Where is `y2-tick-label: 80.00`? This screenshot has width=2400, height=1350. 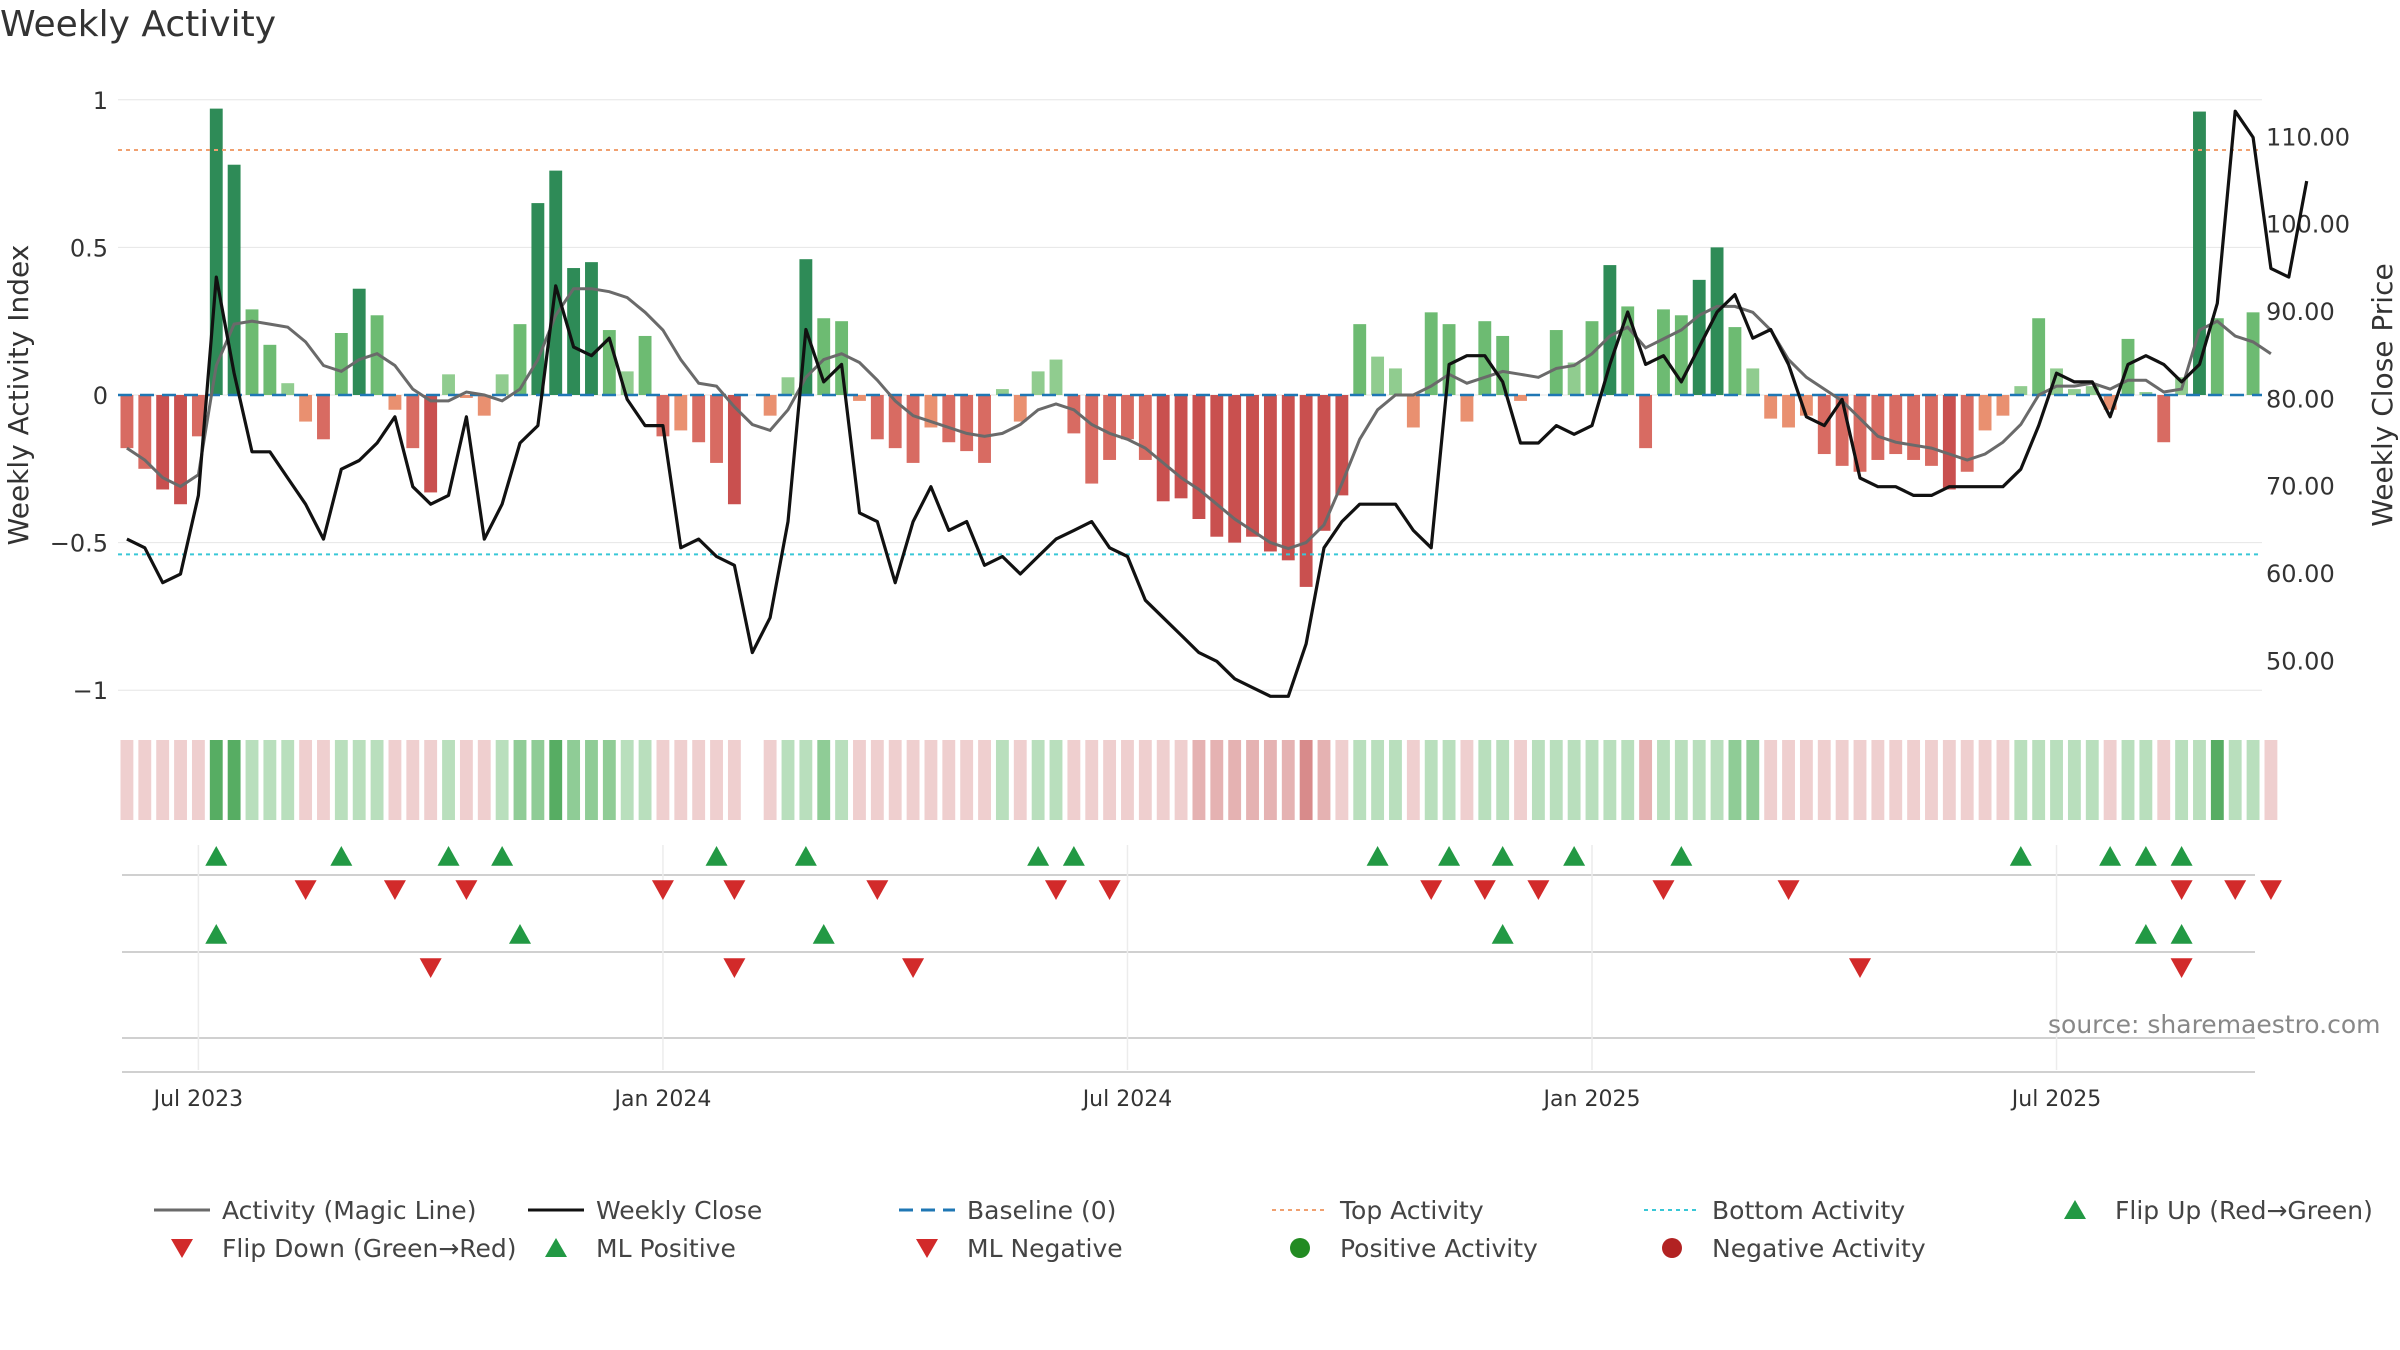
y2-tick-label: 80.00 is located at coordinates (2300, 399).